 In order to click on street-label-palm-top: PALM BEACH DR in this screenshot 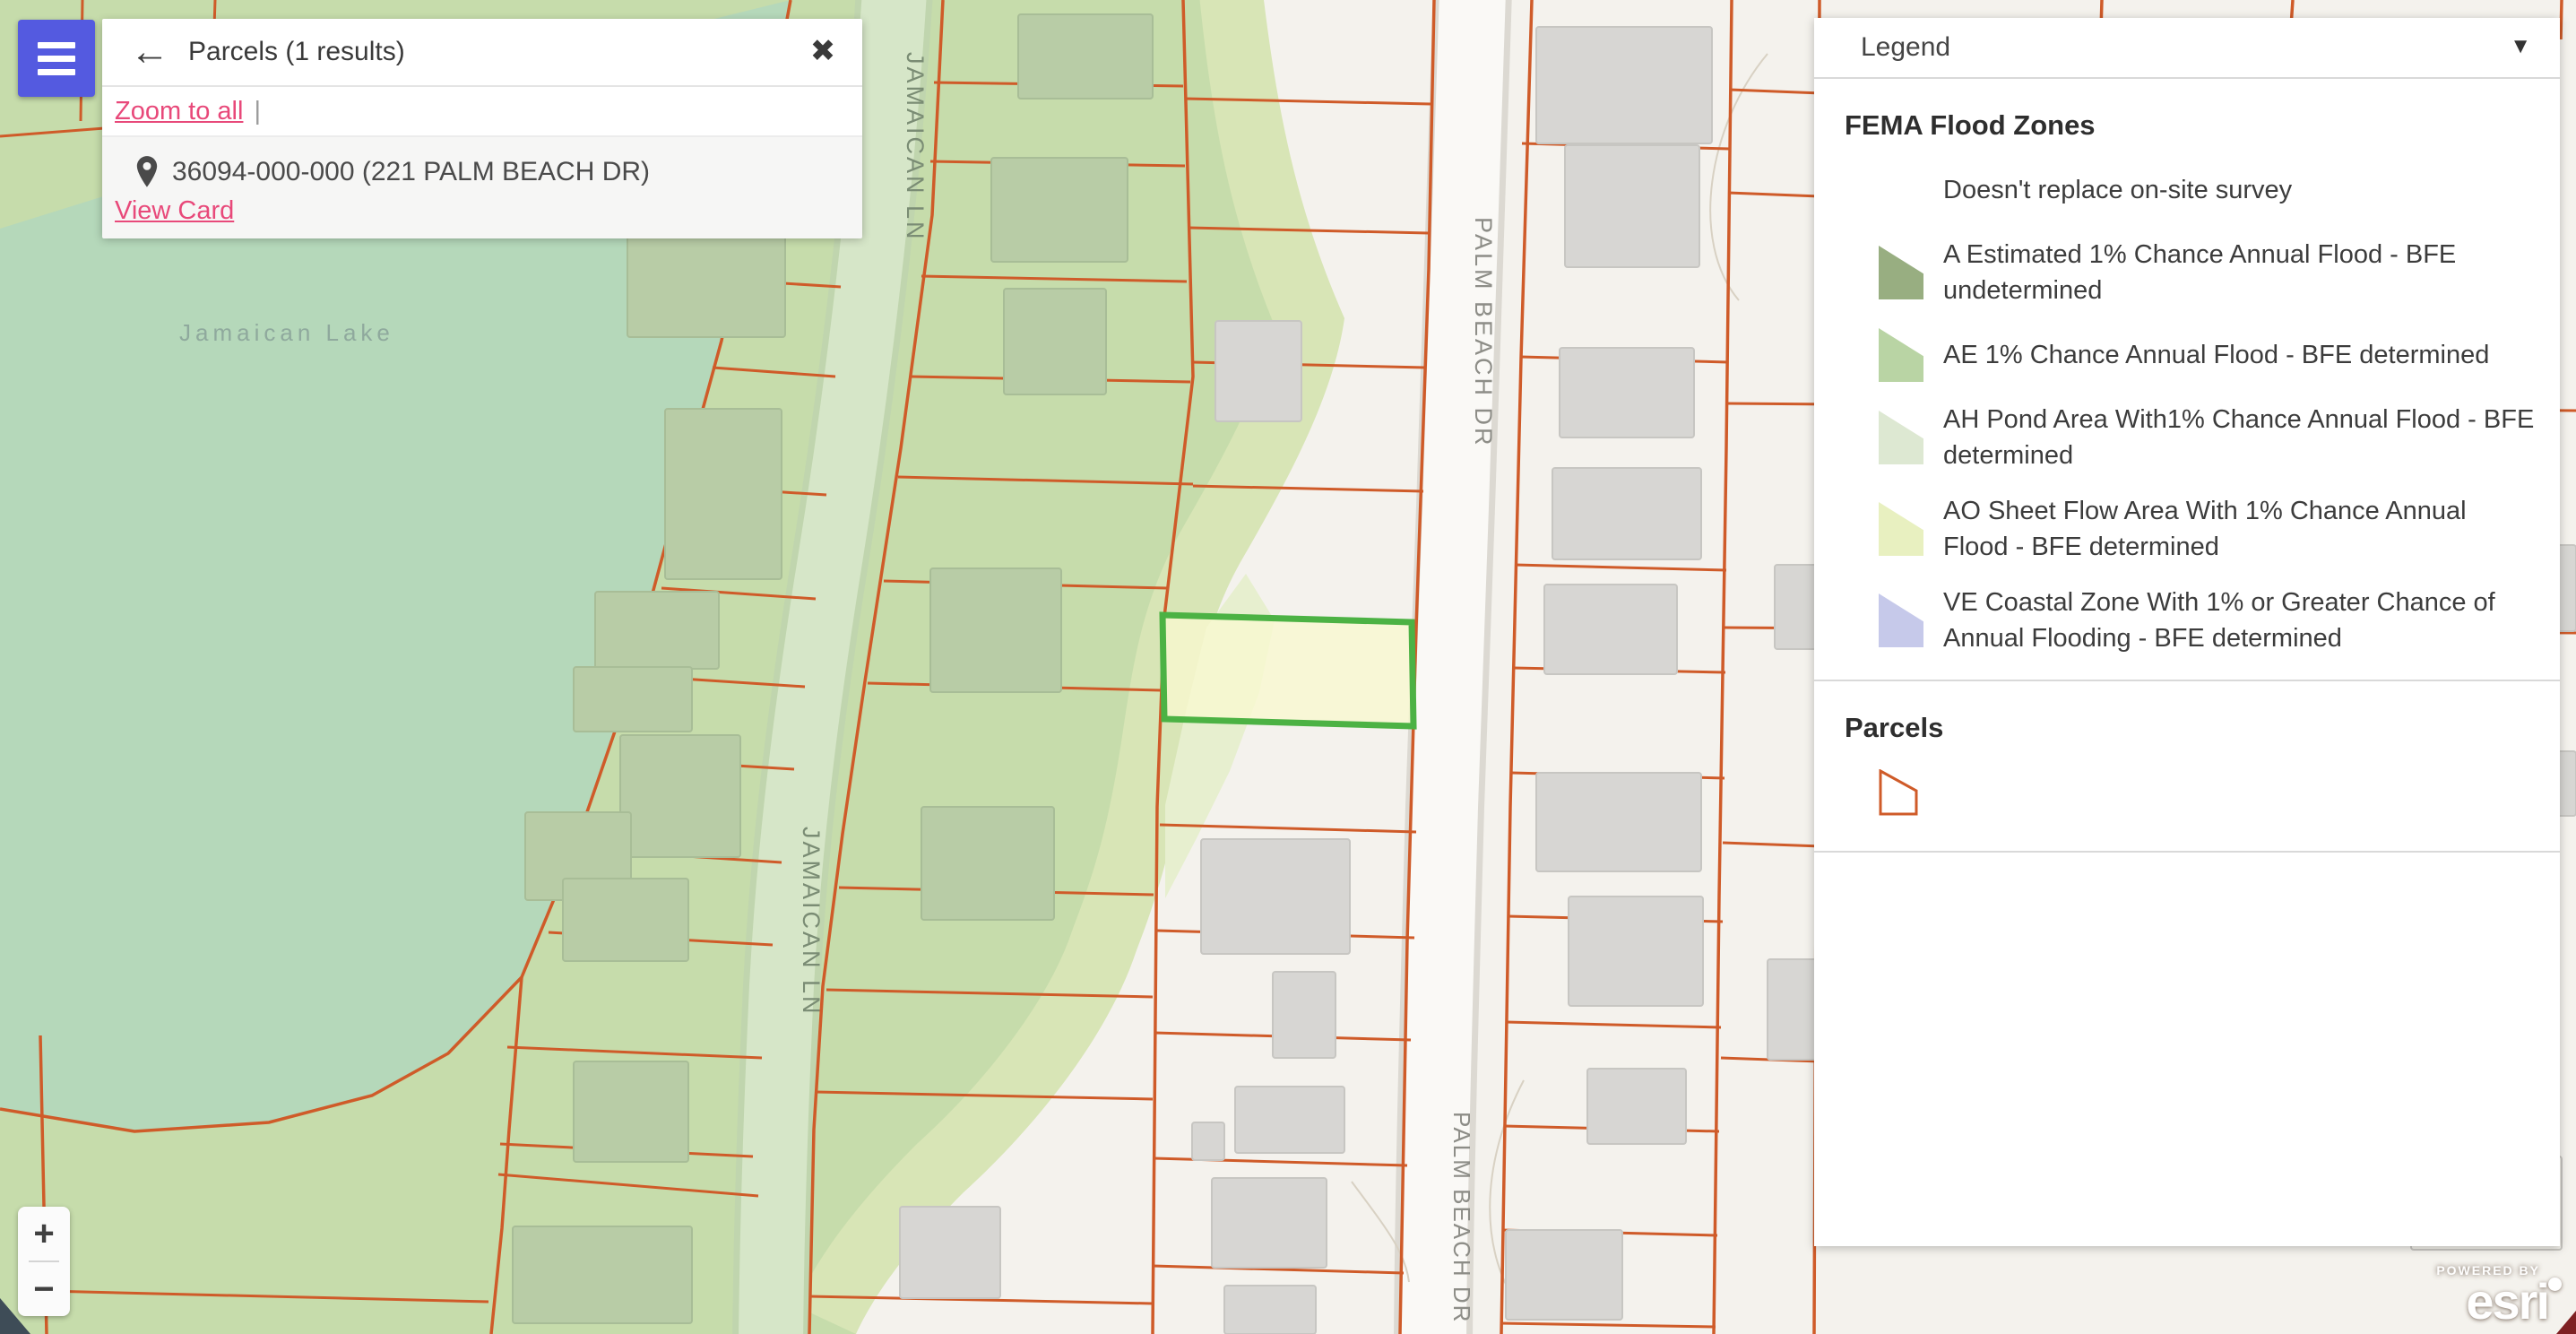, I will do `click(1483, 332)`.